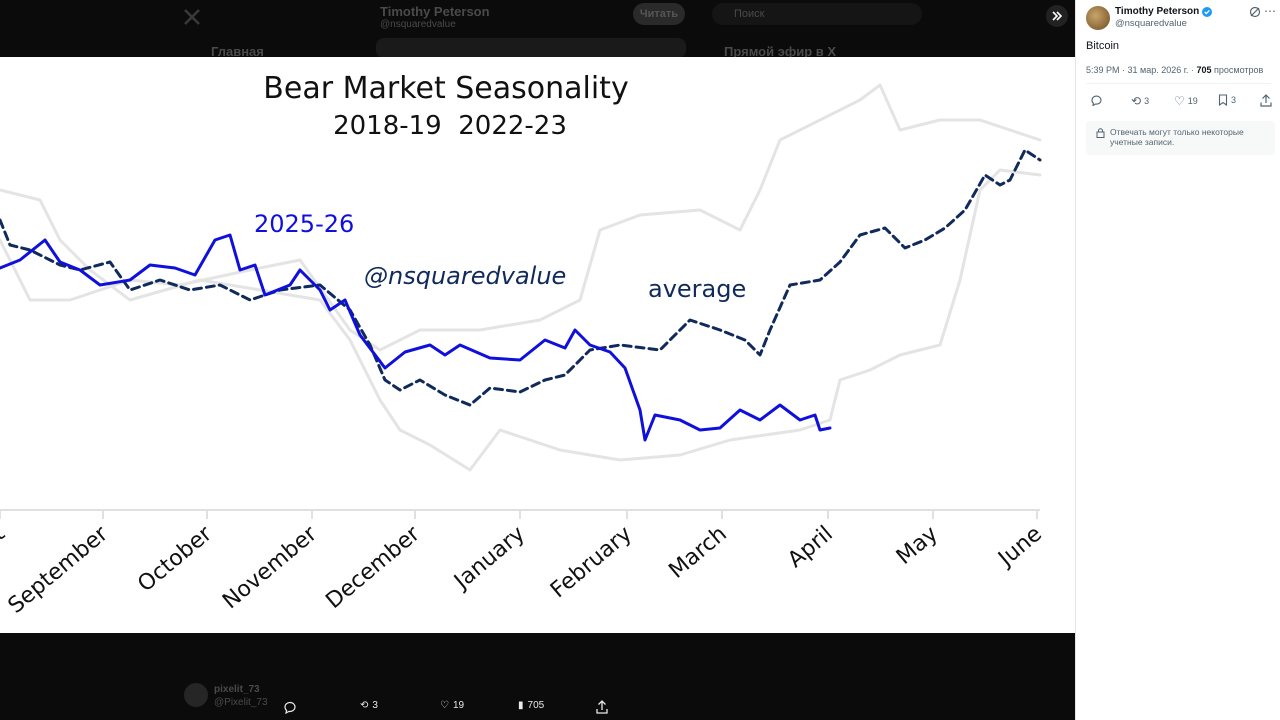  Describe the element at coordinates (1157, 11) in the screenshot. I see `author-name: Timothy Peterson` at that location.